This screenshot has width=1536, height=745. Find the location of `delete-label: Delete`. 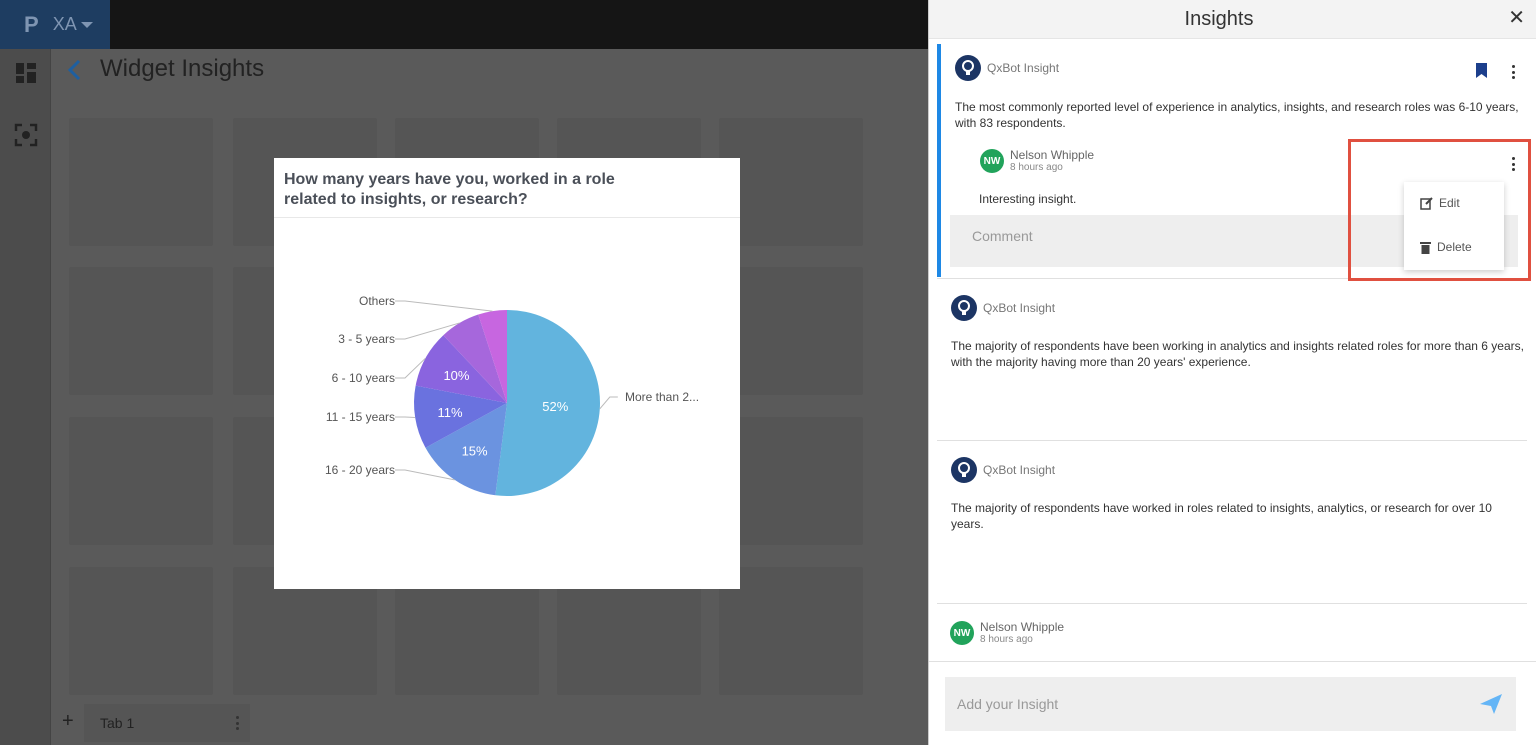

delete-label: Delete is located at coordinates (1454, 247).